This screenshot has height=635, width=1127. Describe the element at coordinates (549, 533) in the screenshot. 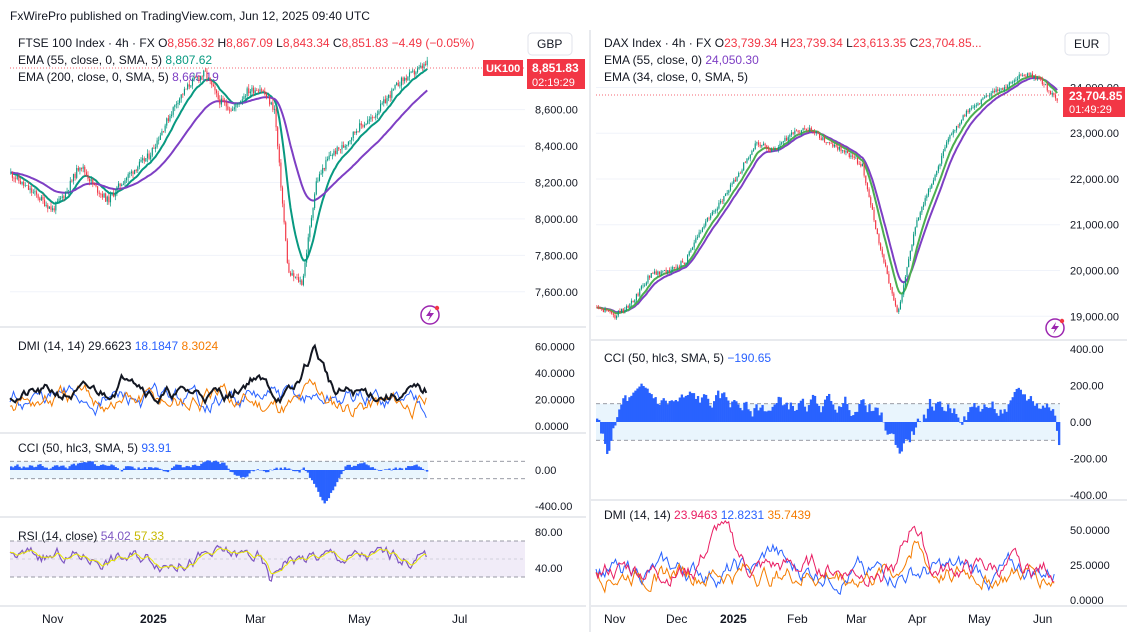

I see `rsi-axis-tick: 80.00` at that location.